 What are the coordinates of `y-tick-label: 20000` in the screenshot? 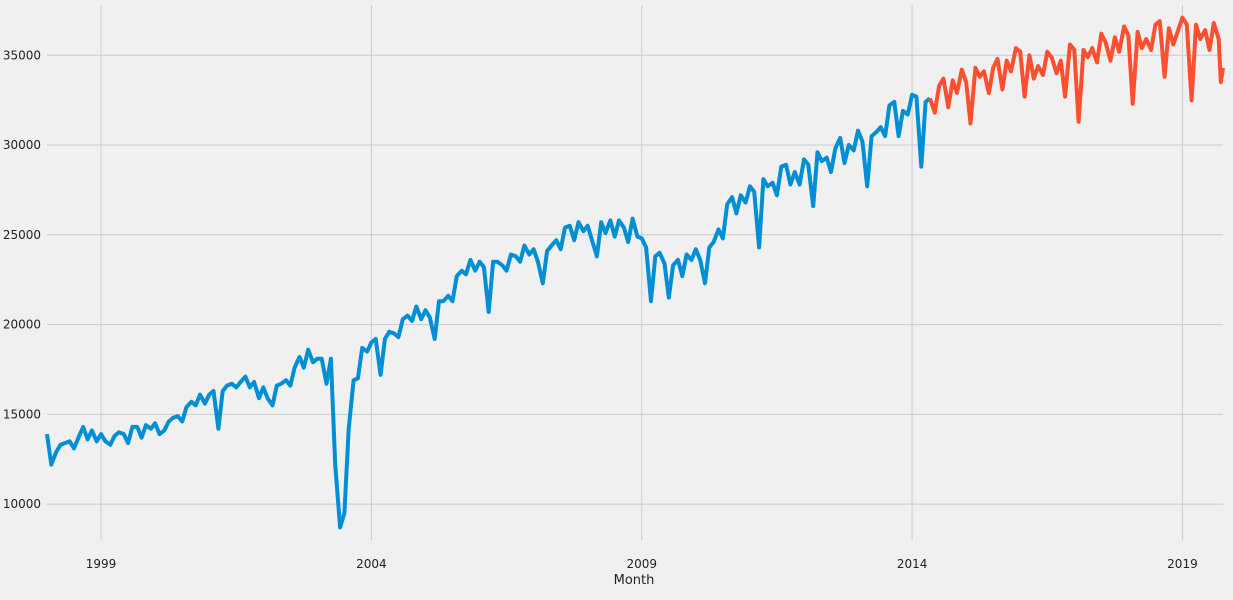 It's located at (22, 325).